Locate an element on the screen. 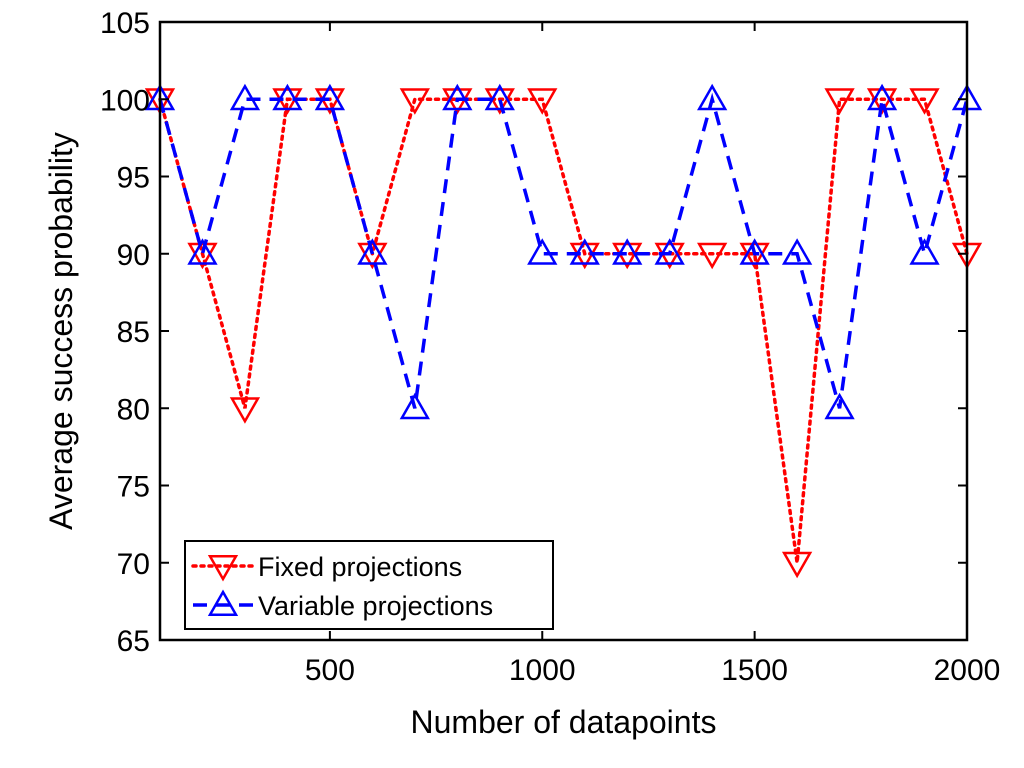 The width and height of the screenshot is (1024, 768). legend-label: Fixed projections is located at coordinates (360, 567).